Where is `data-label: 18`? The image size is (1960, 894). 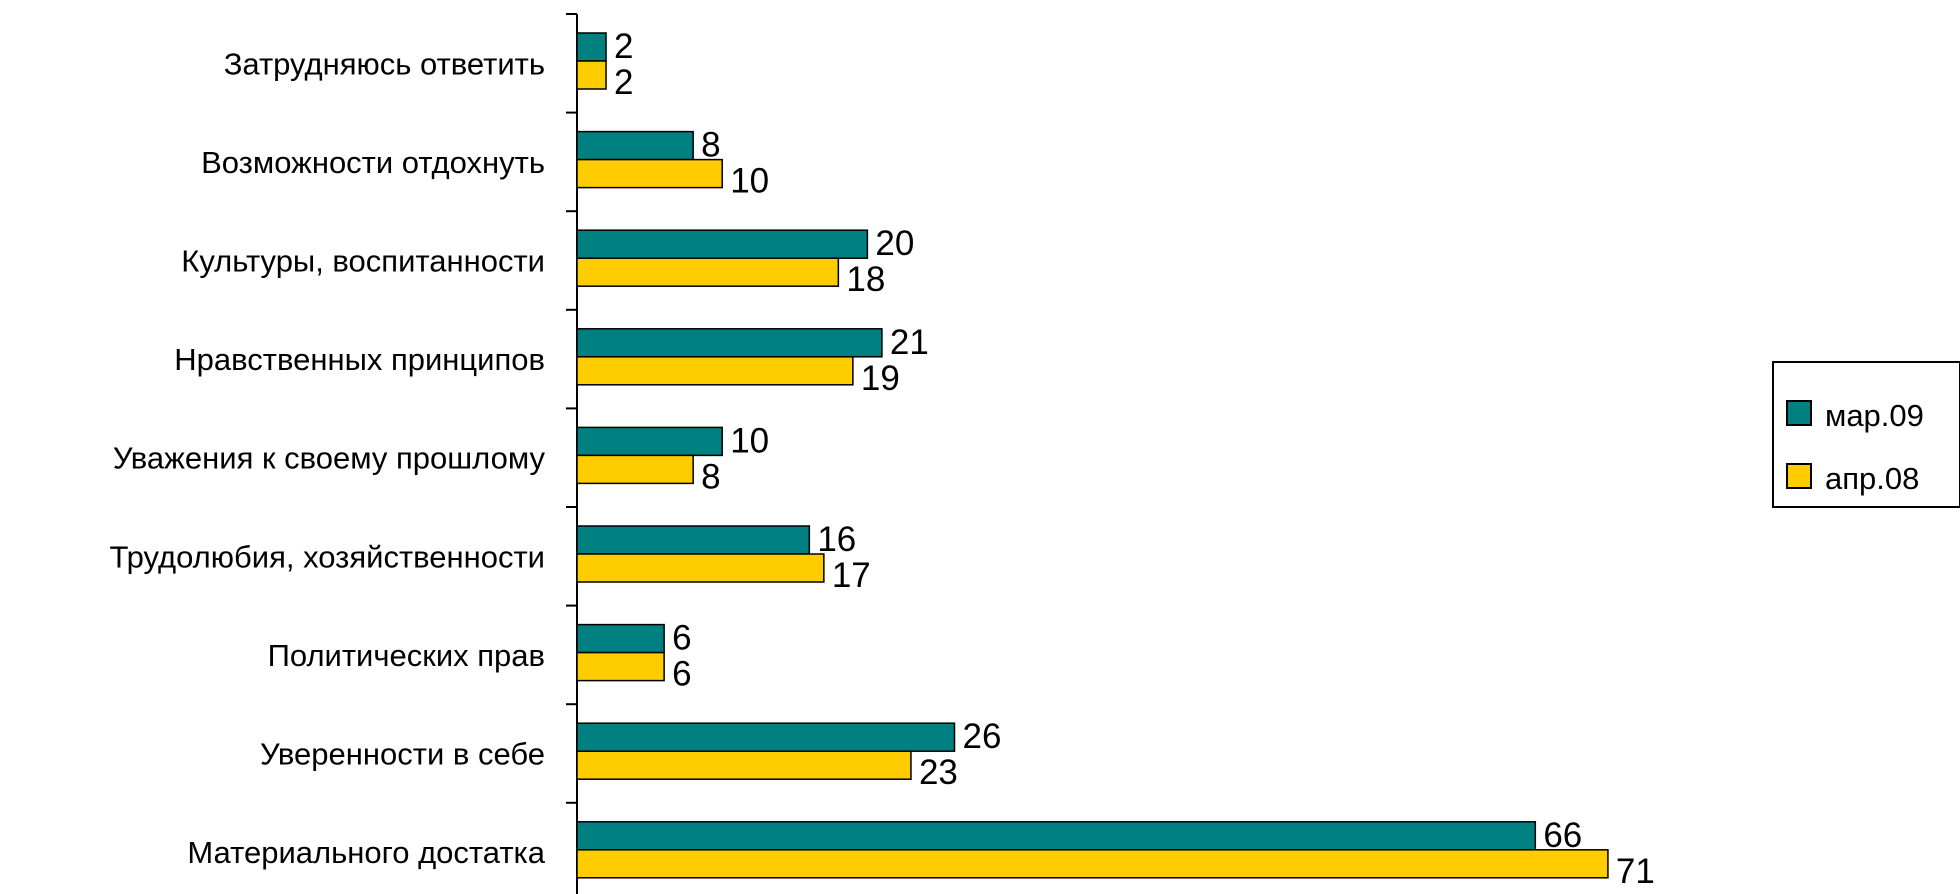 data-label: 18 is located at coordinates (865, 279).